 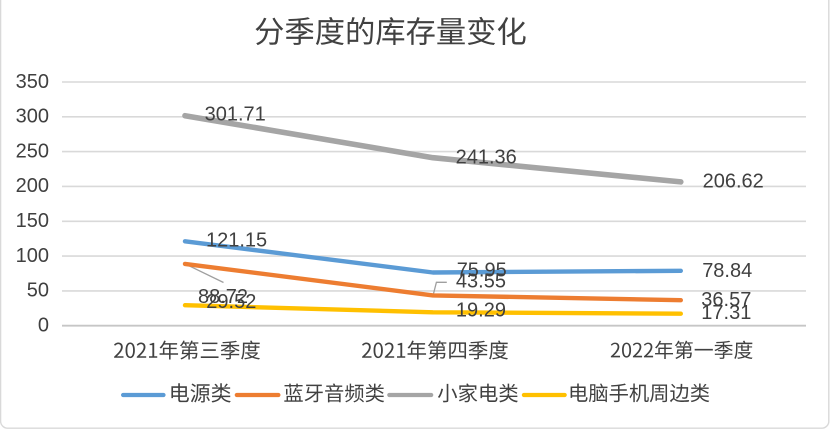 I want to click on svg-text: 19.29, so click(x=481, y=311).